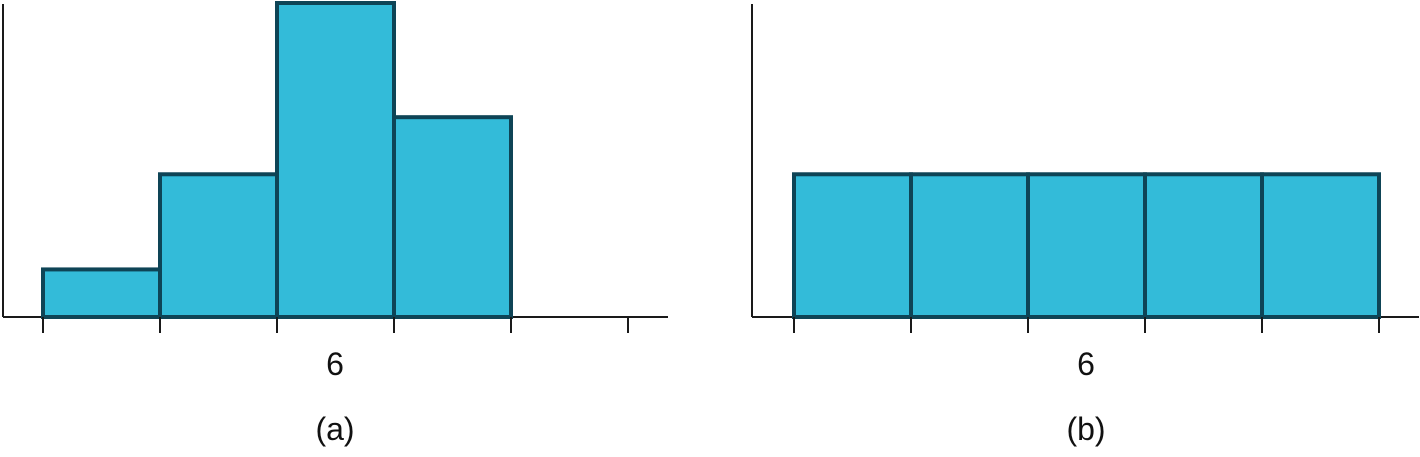 Image resolution: width=1420 pixels, height=457 pixels. Describe the element at coordinates (1086, 364) in the screenshot. I see `center-tick-label-b: 6` at that location.